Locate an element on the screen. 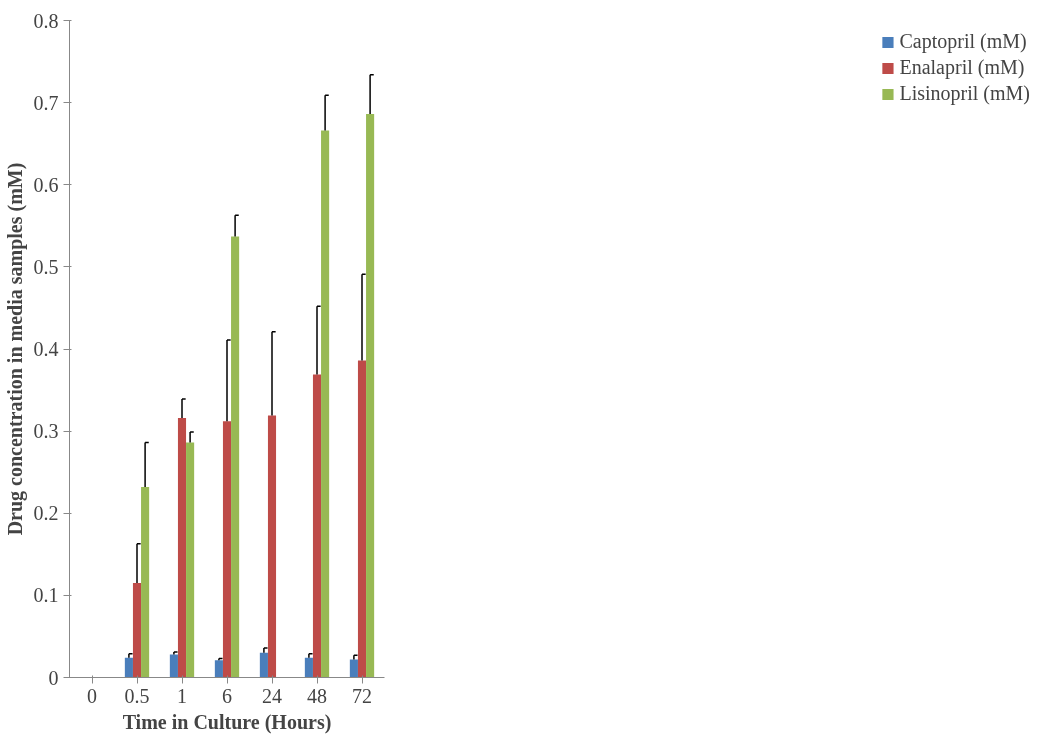  x-tick-label: 0.5 is located at coordinates (137, 695).